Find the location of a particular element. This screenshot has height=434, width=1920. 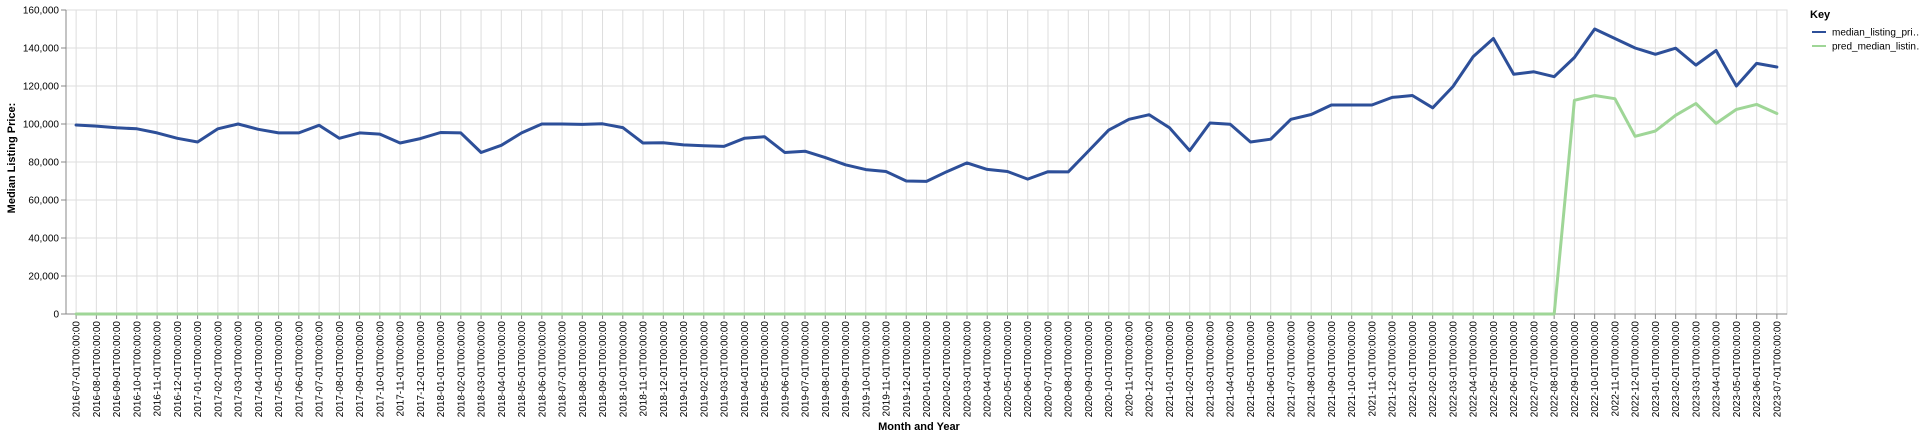

x-tick-label: 2019-01-01T00:00:00 is located at coordinates (684, 369).